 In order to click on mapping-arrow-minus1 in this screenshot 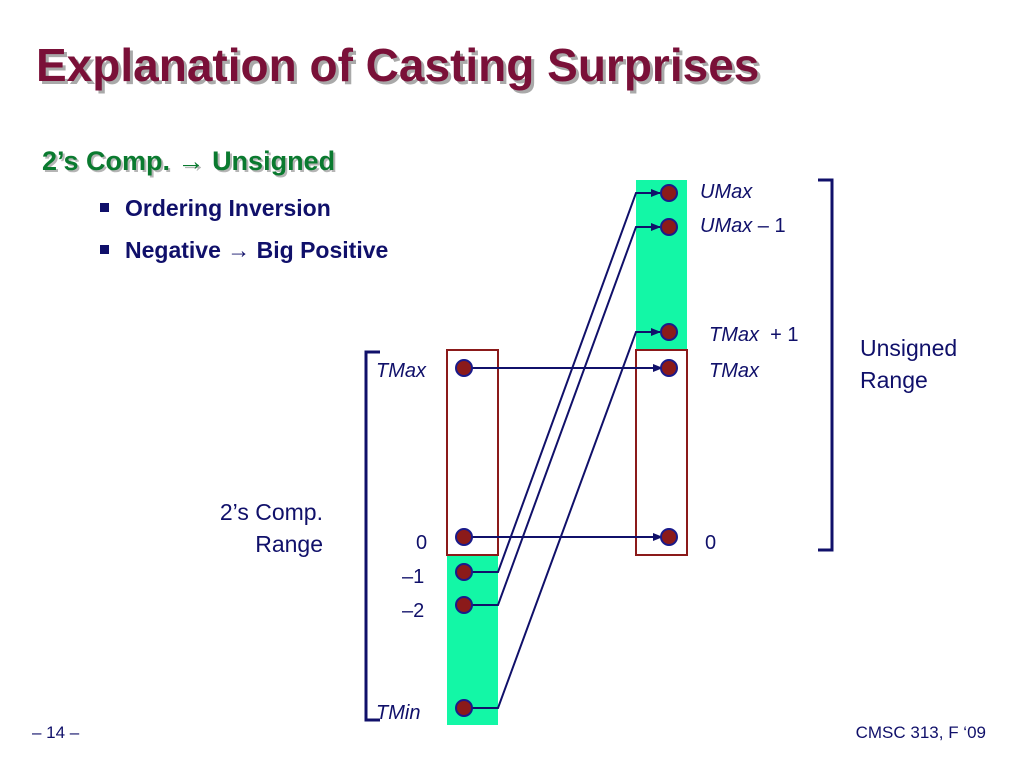, I will do `click(562, 381)`.